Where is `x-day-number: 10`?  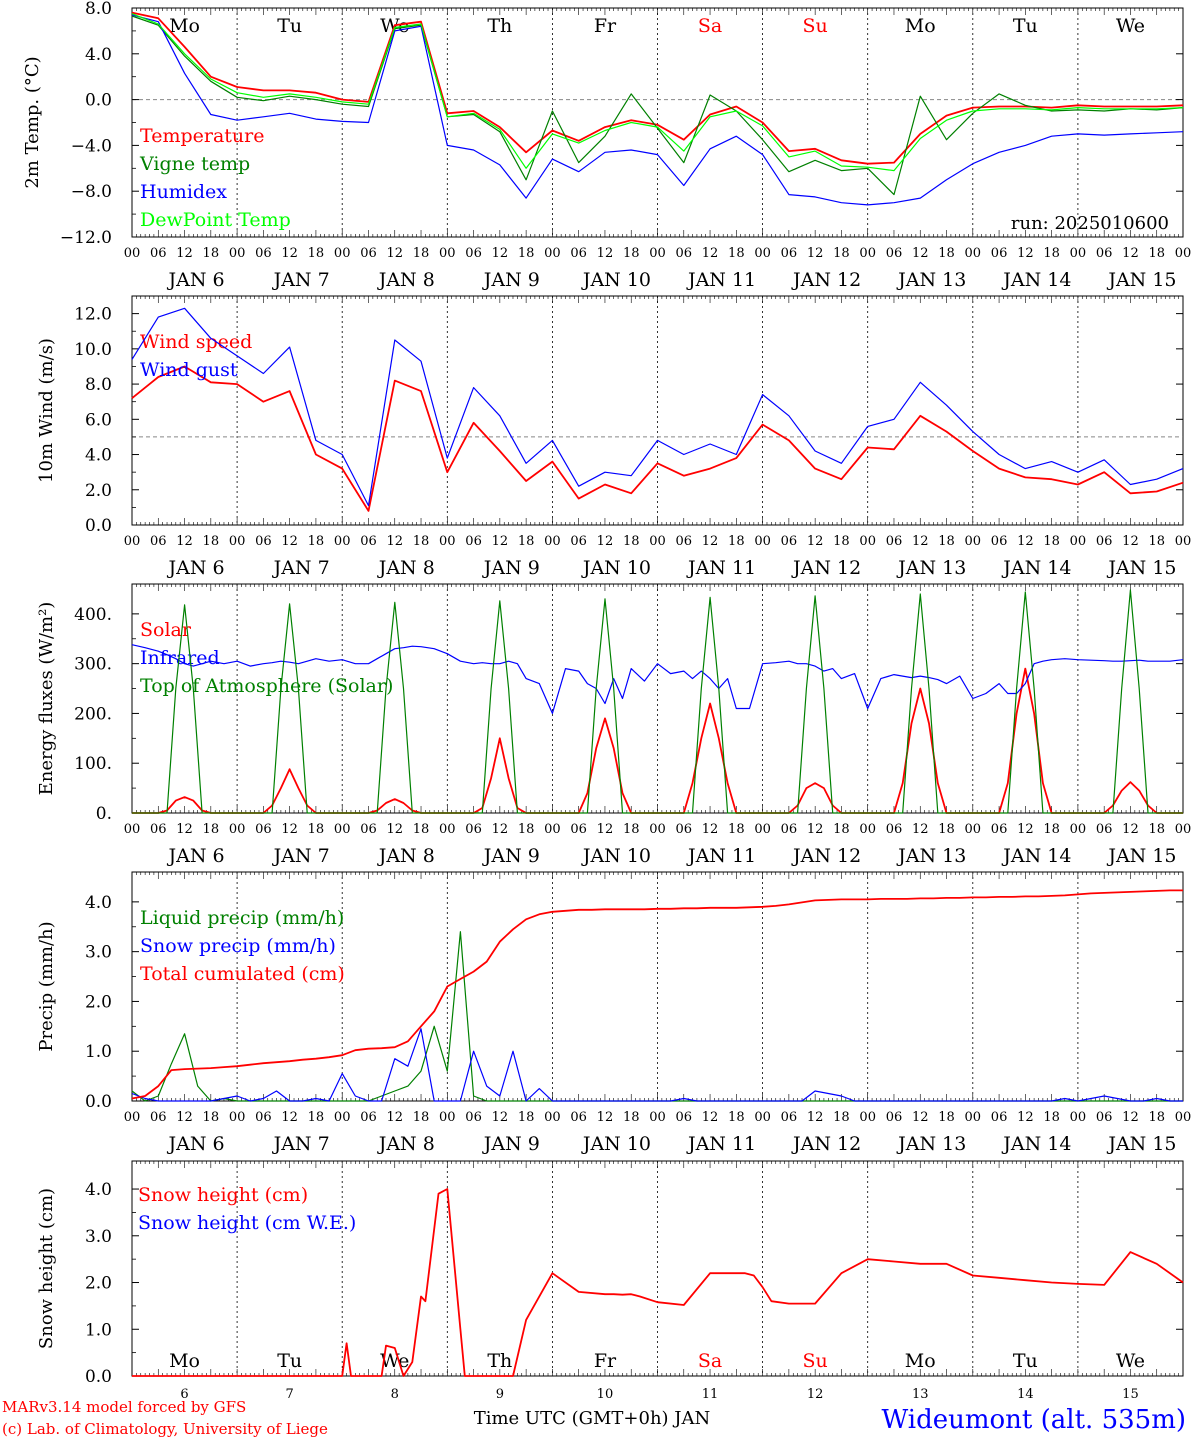 x-day-number: 10 is located at coordinates (605, 1394).